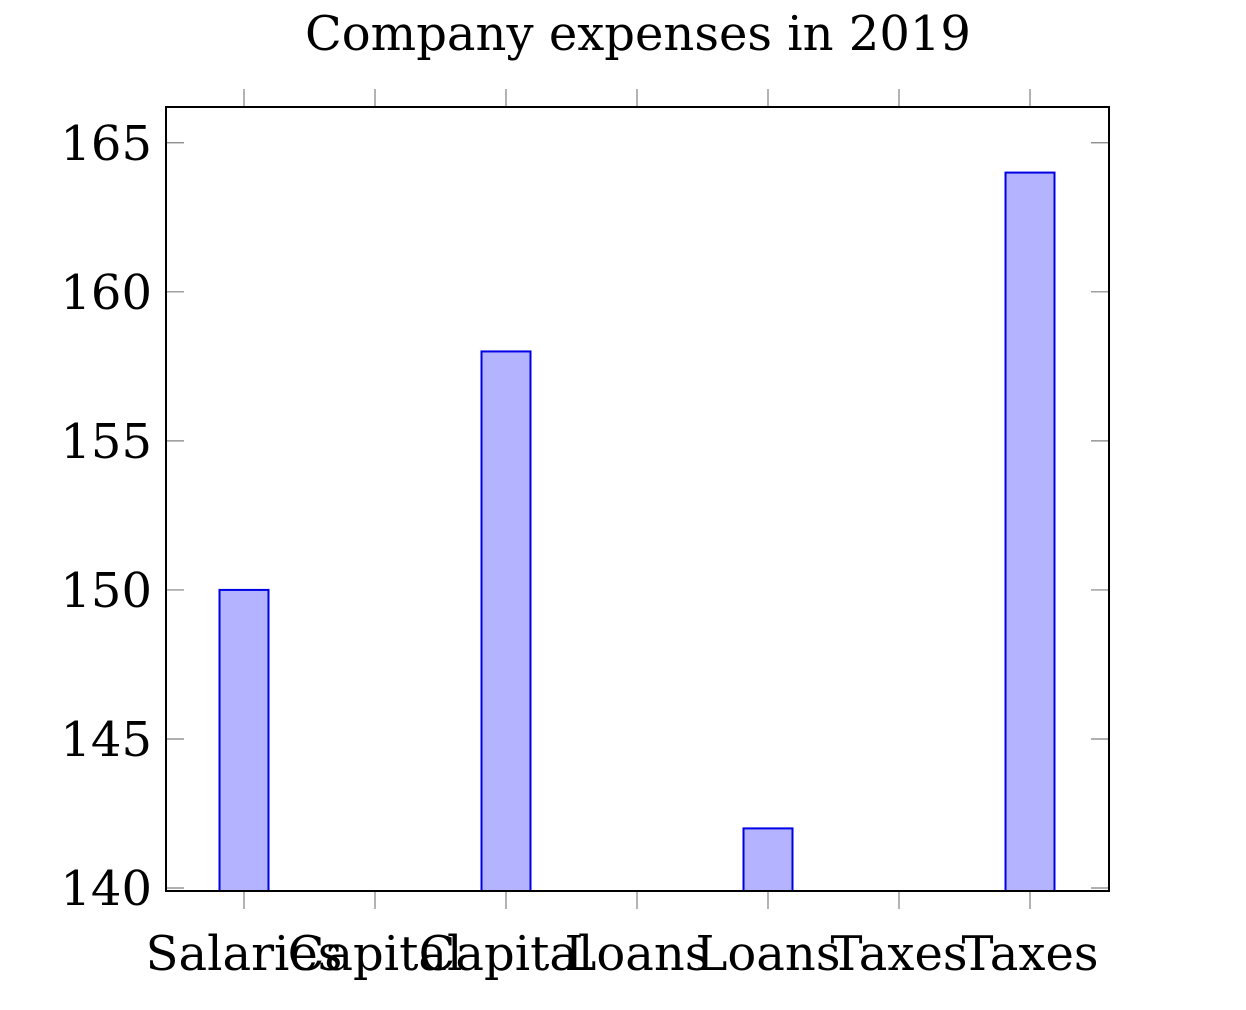 The width and height of the screenshot is (1246, 1010). I want to click on y-tick-labels: 140 145 150 155 160 165, so click(106, 516).